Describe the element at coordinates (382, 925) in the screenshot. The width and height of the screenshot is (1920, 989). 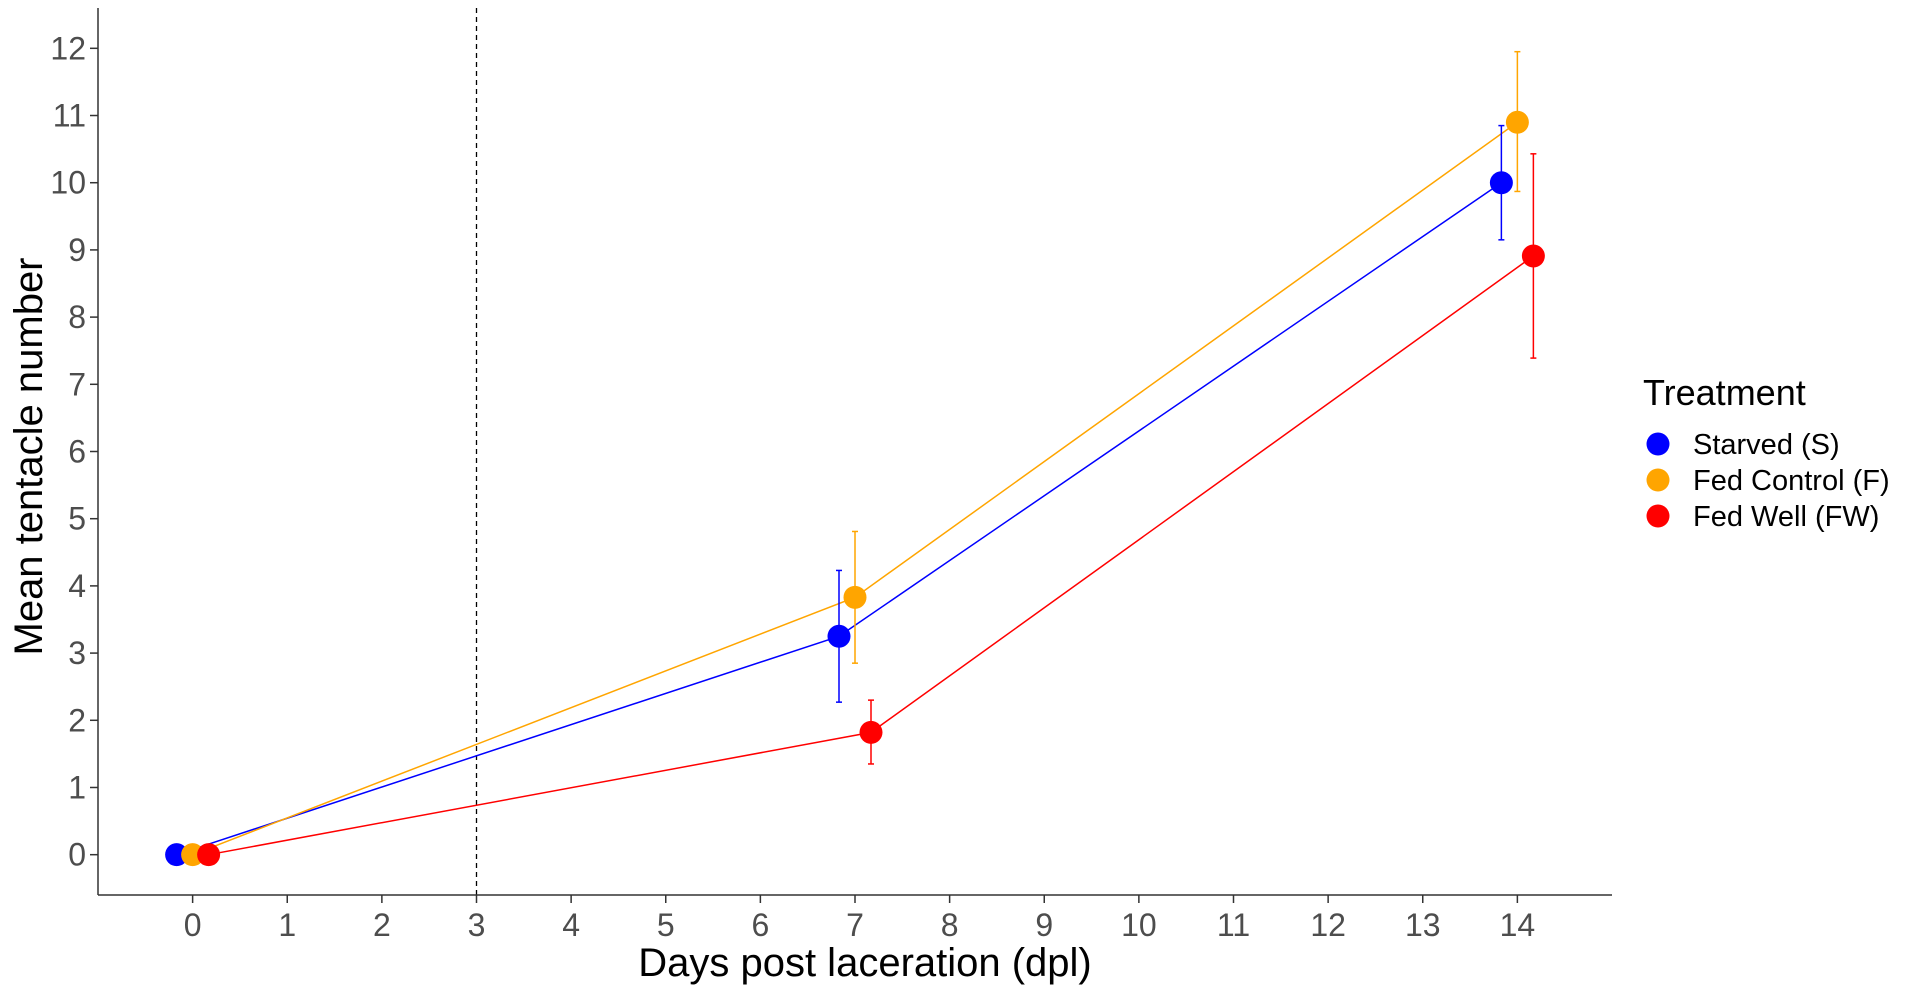
I see `x-tick-label: 2` at that location.